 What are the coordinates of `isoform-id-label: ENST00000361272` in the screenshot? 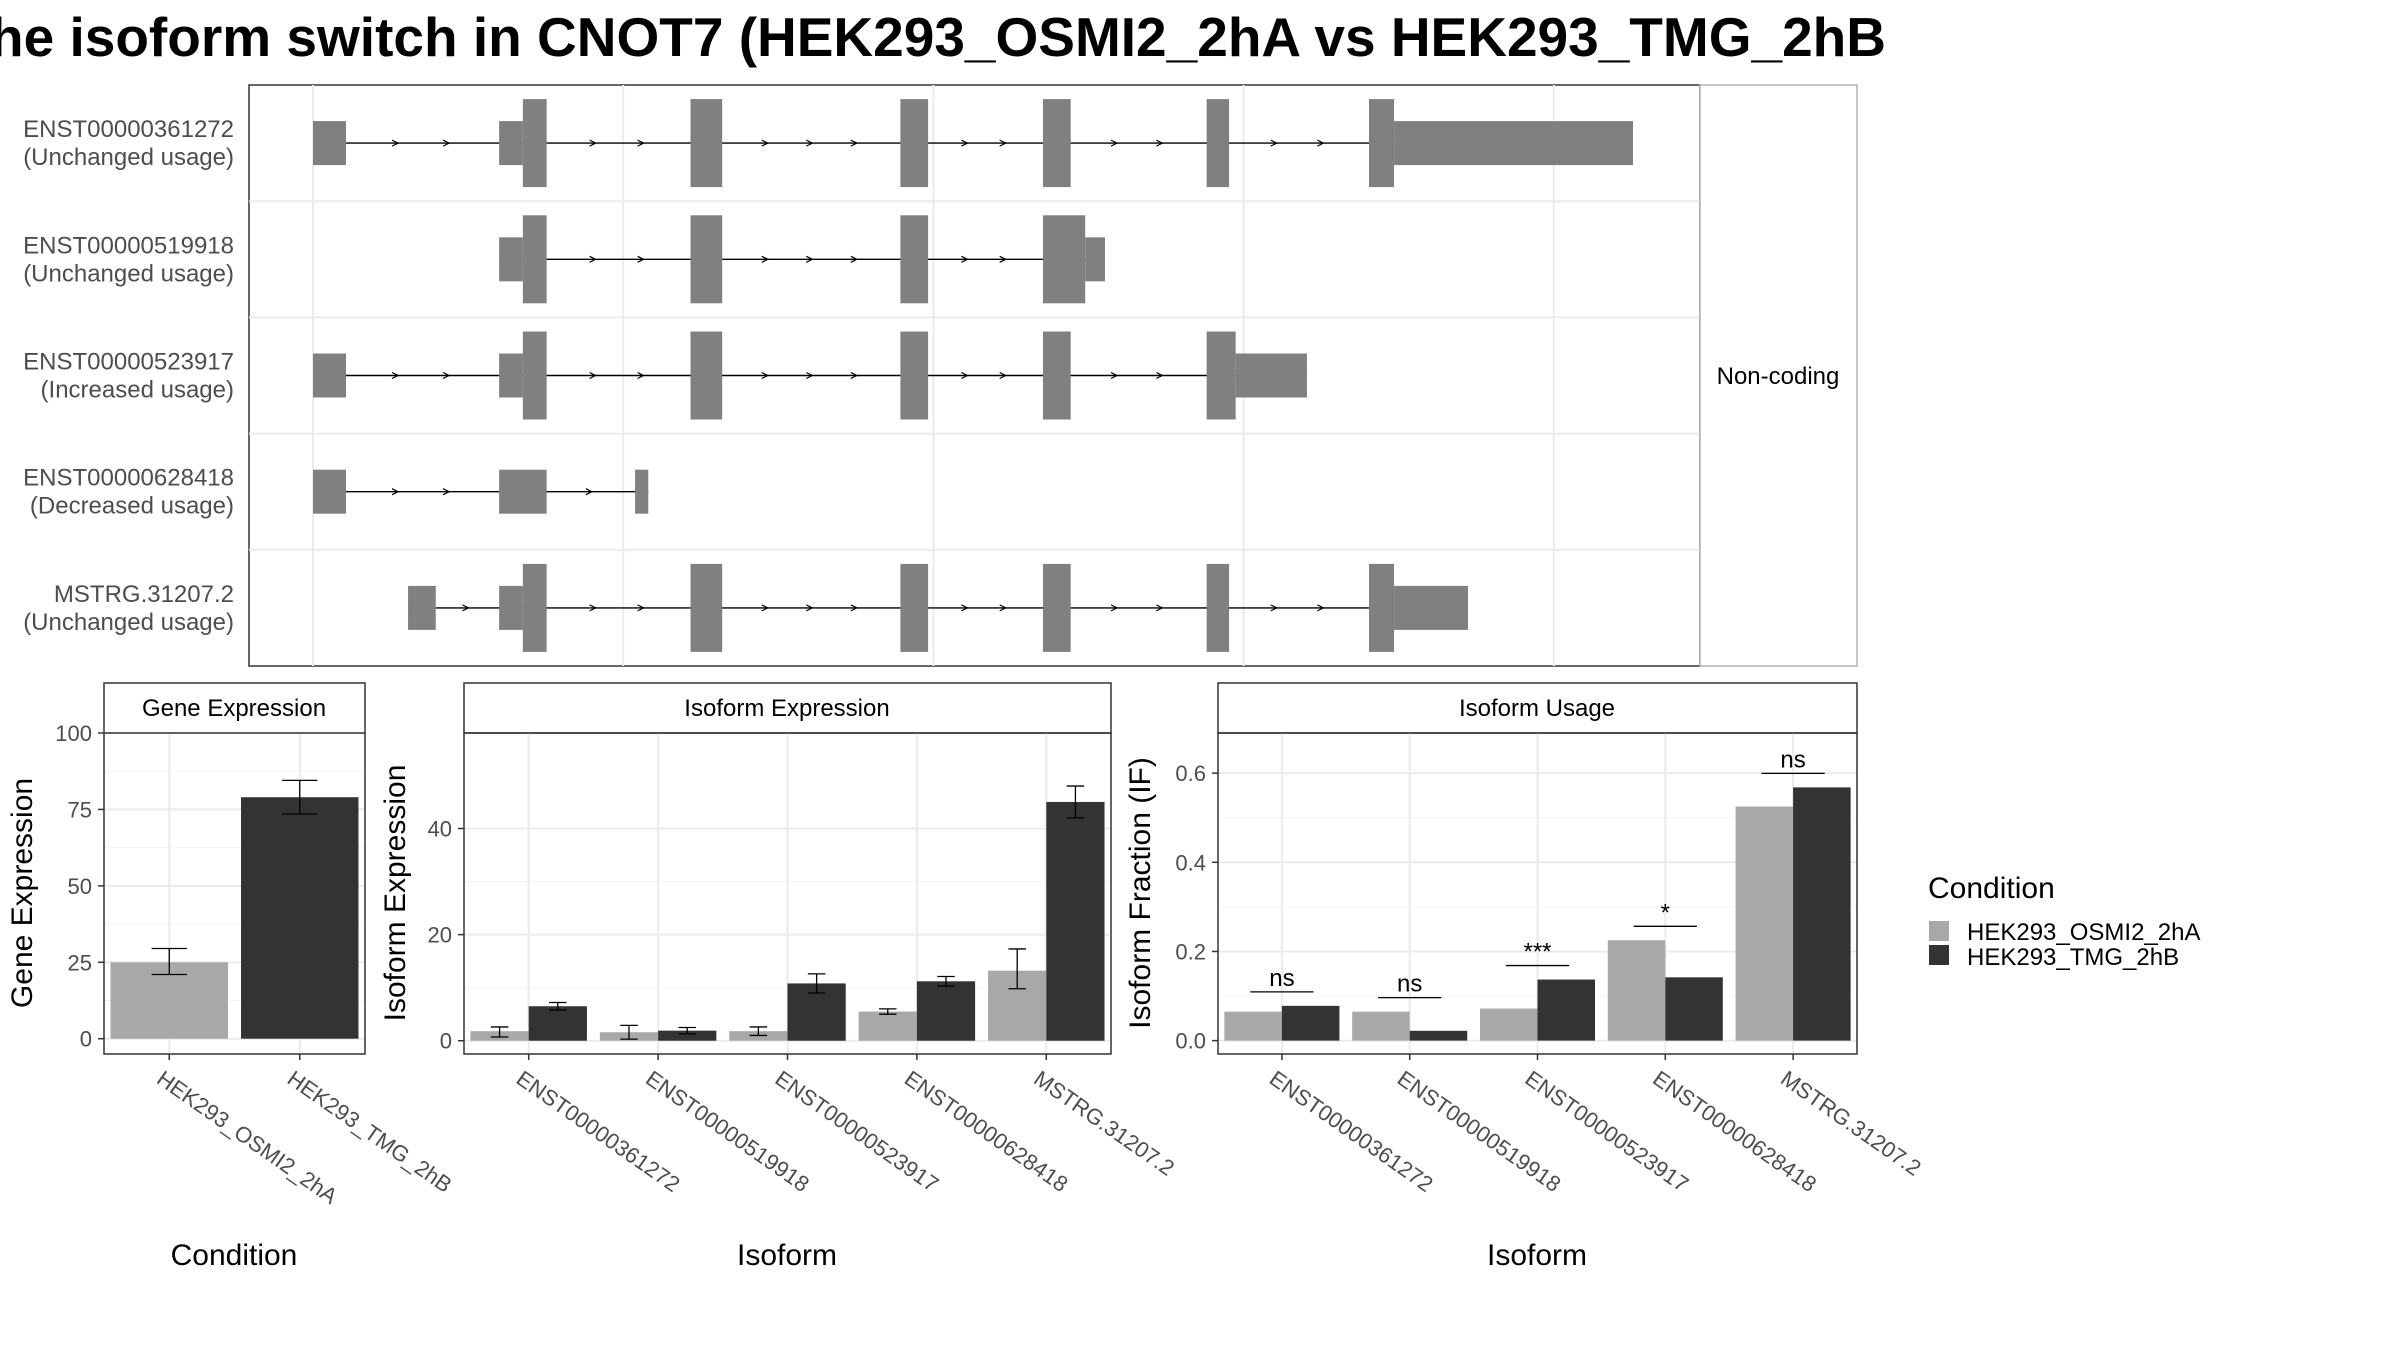 It's located at (128, 129).